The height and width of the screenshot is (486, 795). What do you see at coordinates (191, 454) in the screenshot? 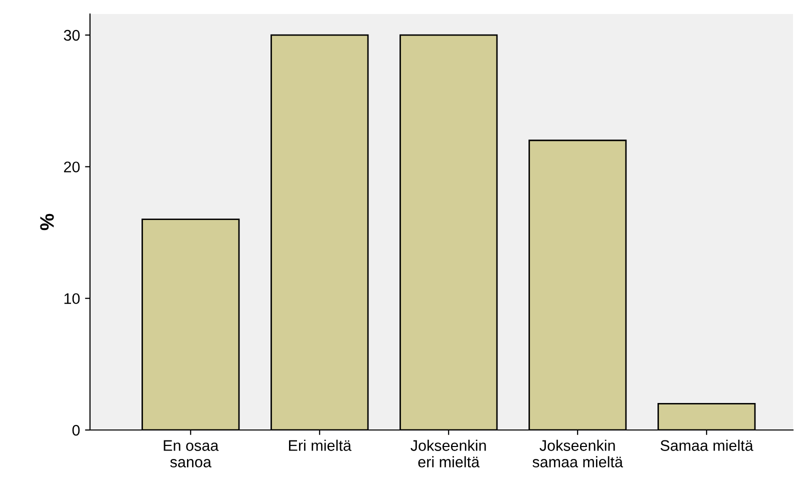
I see `x-tick-label: En osaa sanoa` at bounding box center [191, 454].